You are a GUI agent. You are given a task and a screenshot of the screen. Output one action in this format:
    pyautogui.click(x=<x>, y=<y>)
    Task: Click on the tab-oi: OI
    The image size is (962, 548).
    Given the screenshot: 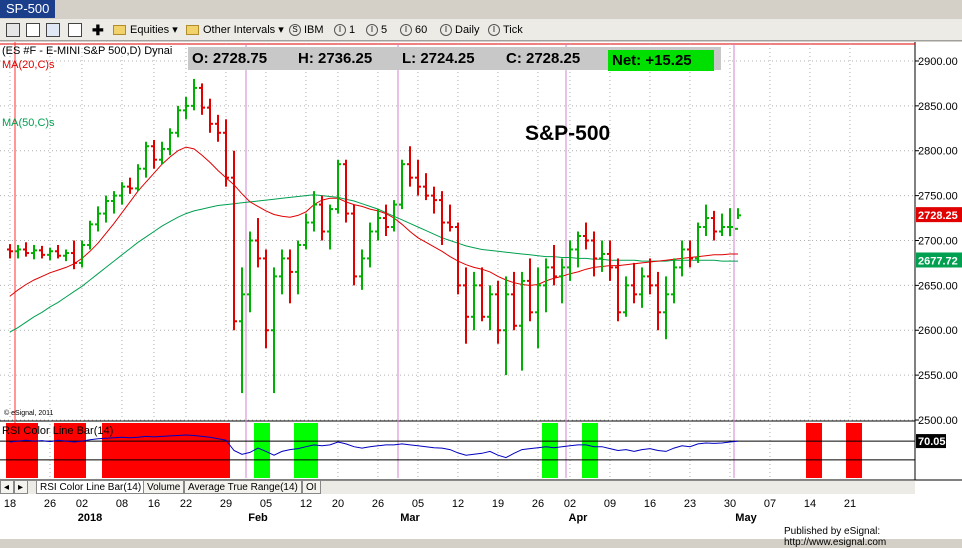 What is the action you would take?
    pyautogui.click(x=311, y=487)
    